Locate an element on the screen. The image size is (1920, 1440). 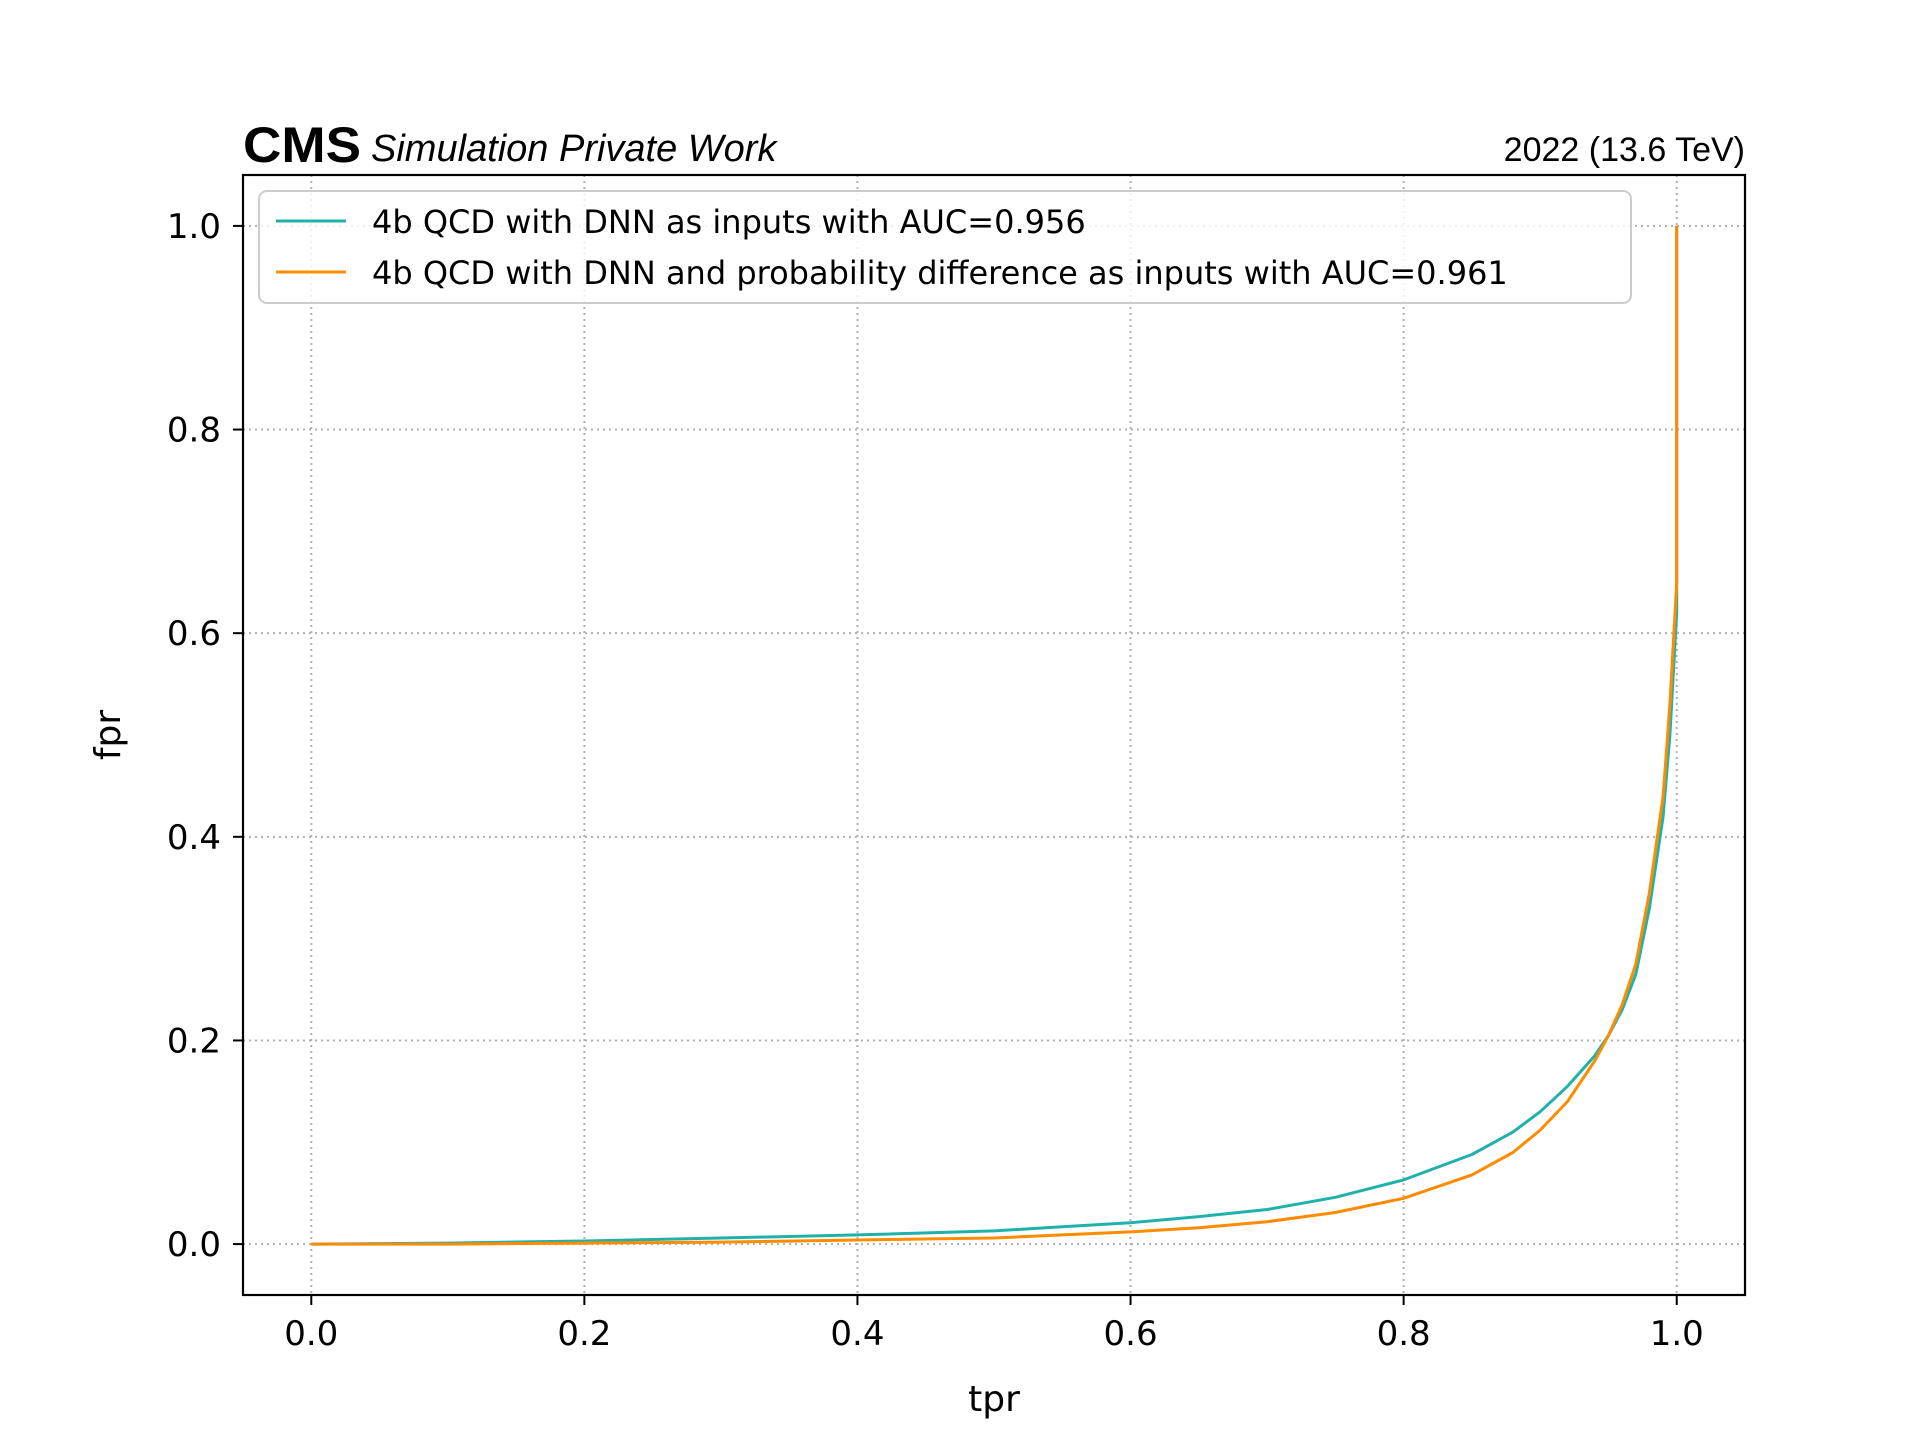
y-tick-label-5: 1.0 is located at coordinates (194, 227).